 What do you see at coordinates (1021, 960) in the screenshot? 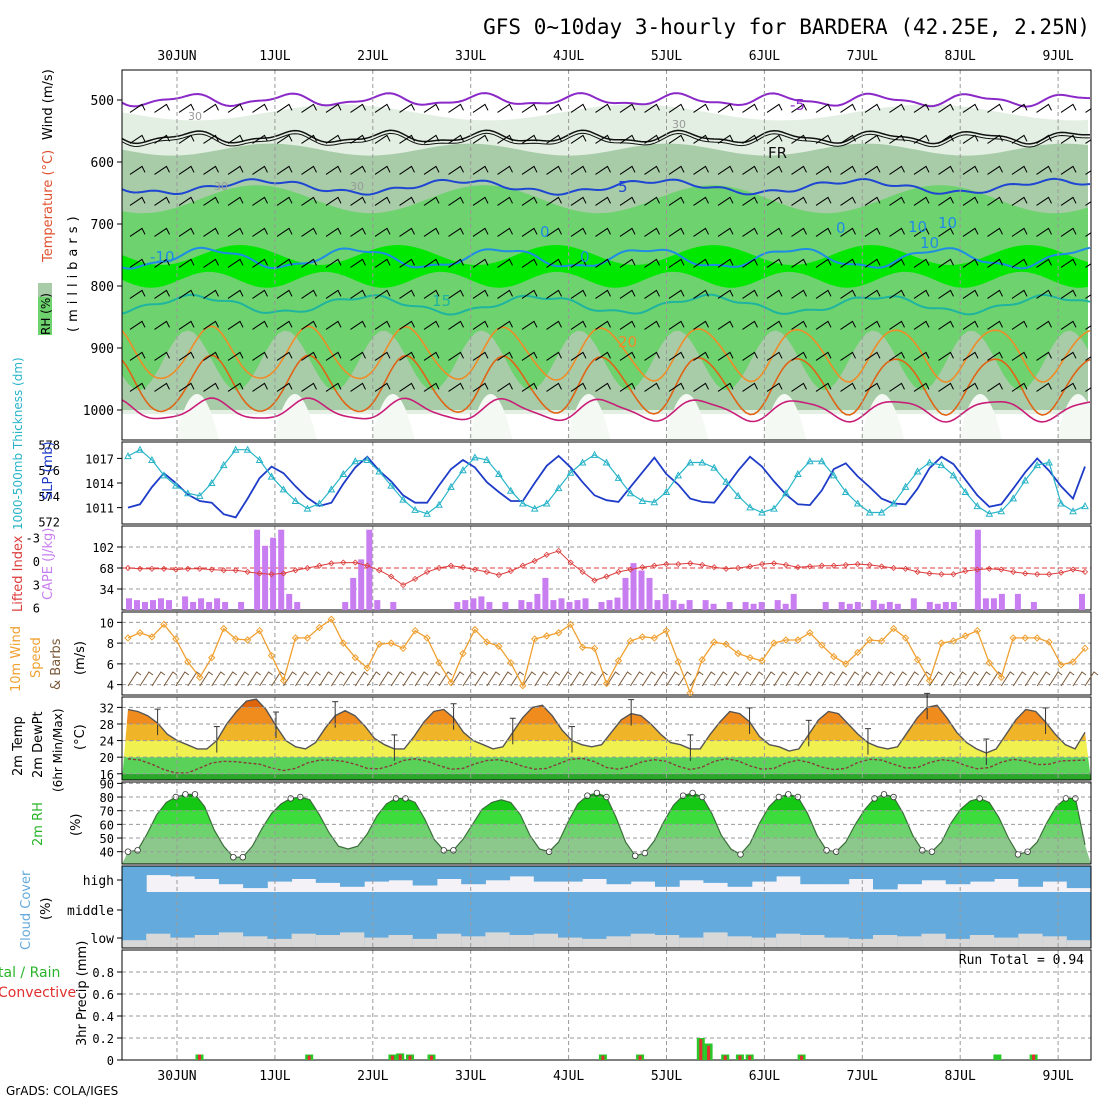
I see `run-total: Run Total = 0.94` at bounding box center [1021, 960].